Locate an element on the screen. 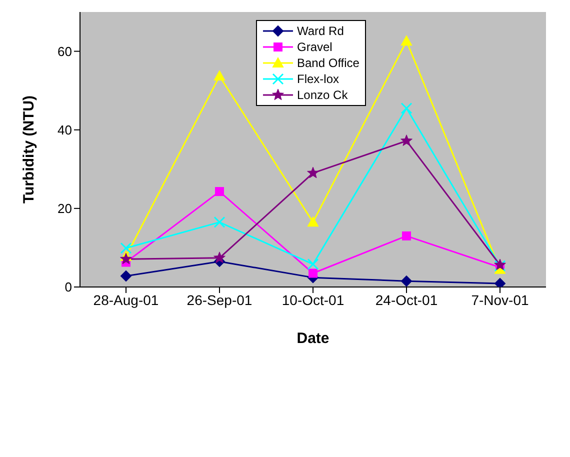 This screenshot has height=457, width=570. legend-label: Lonzo Ck is located at coordinates (322, 95).